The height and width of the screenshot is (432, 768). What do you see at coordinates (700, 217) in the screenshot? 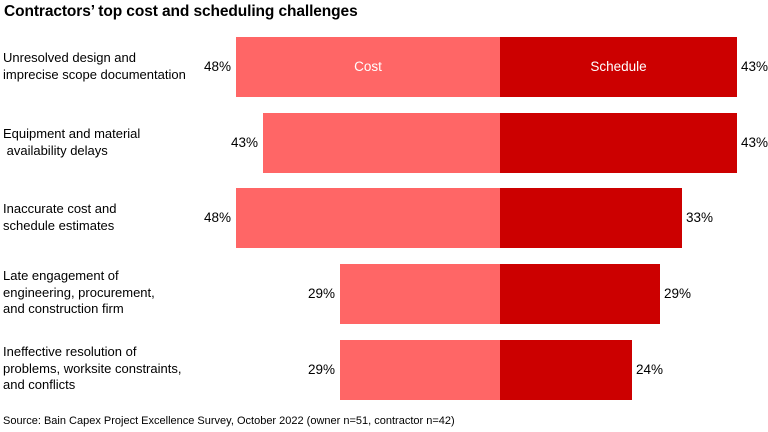
I see `schedule-value-label: 33%` at bounding box center [700, 217].